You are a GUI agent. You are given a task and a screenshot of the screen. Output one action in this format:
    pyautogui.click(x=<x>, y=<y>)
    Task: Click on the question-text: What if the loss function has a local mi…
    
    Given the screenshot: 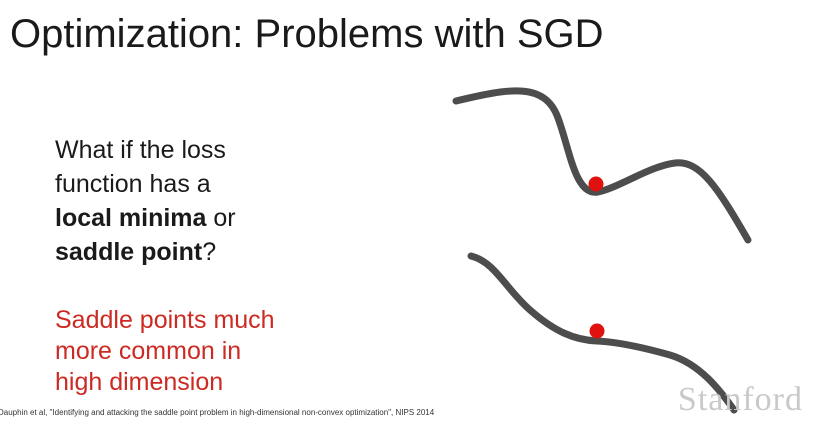 What is the action you would take?
    pyautogui.click(x=220, y=201)
    